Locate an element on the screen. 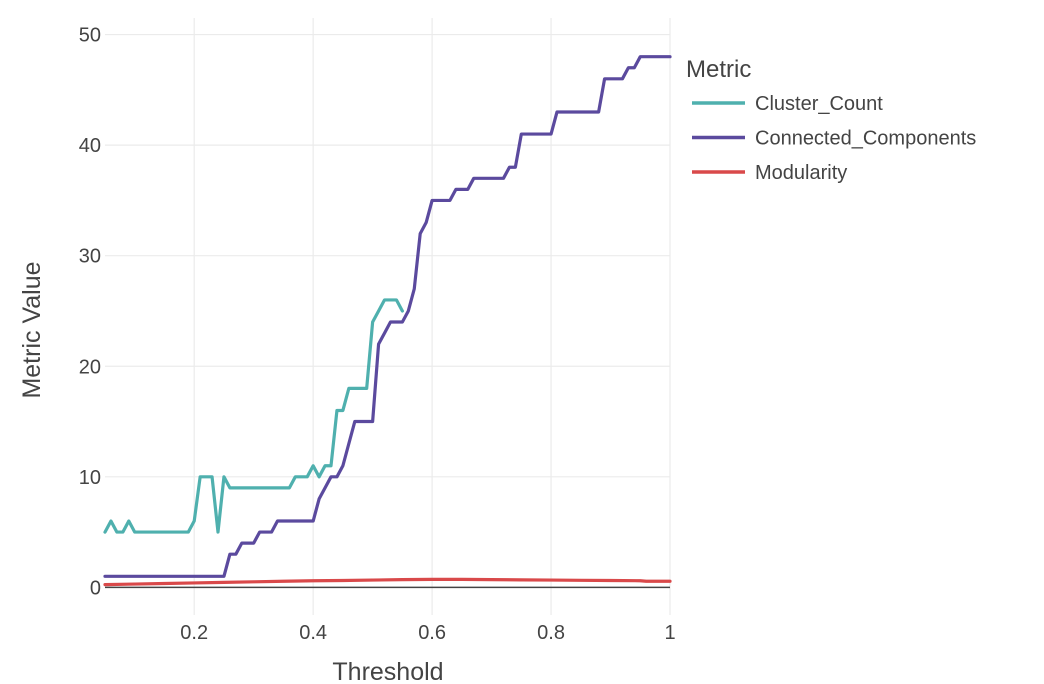  legend-label: Connected_Components is located at coordinates (865, 139).